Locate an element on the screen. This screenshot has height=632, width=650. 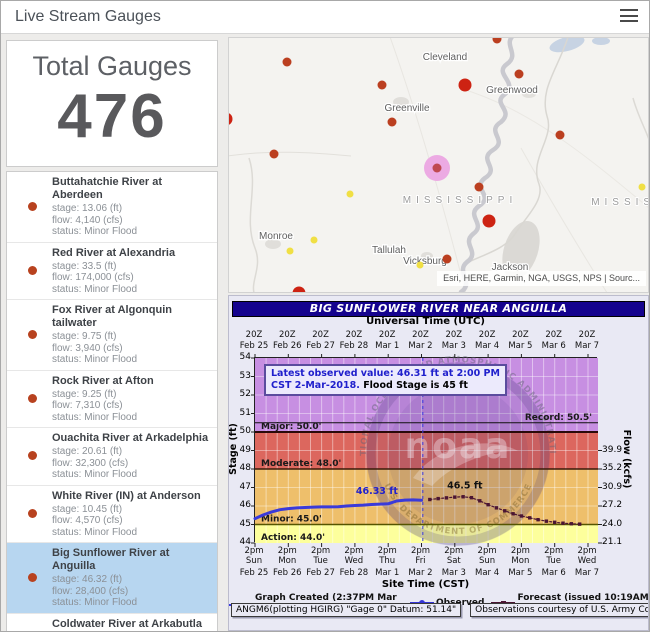
stage-tick-label: 51 is located at coordinates (245, 412).